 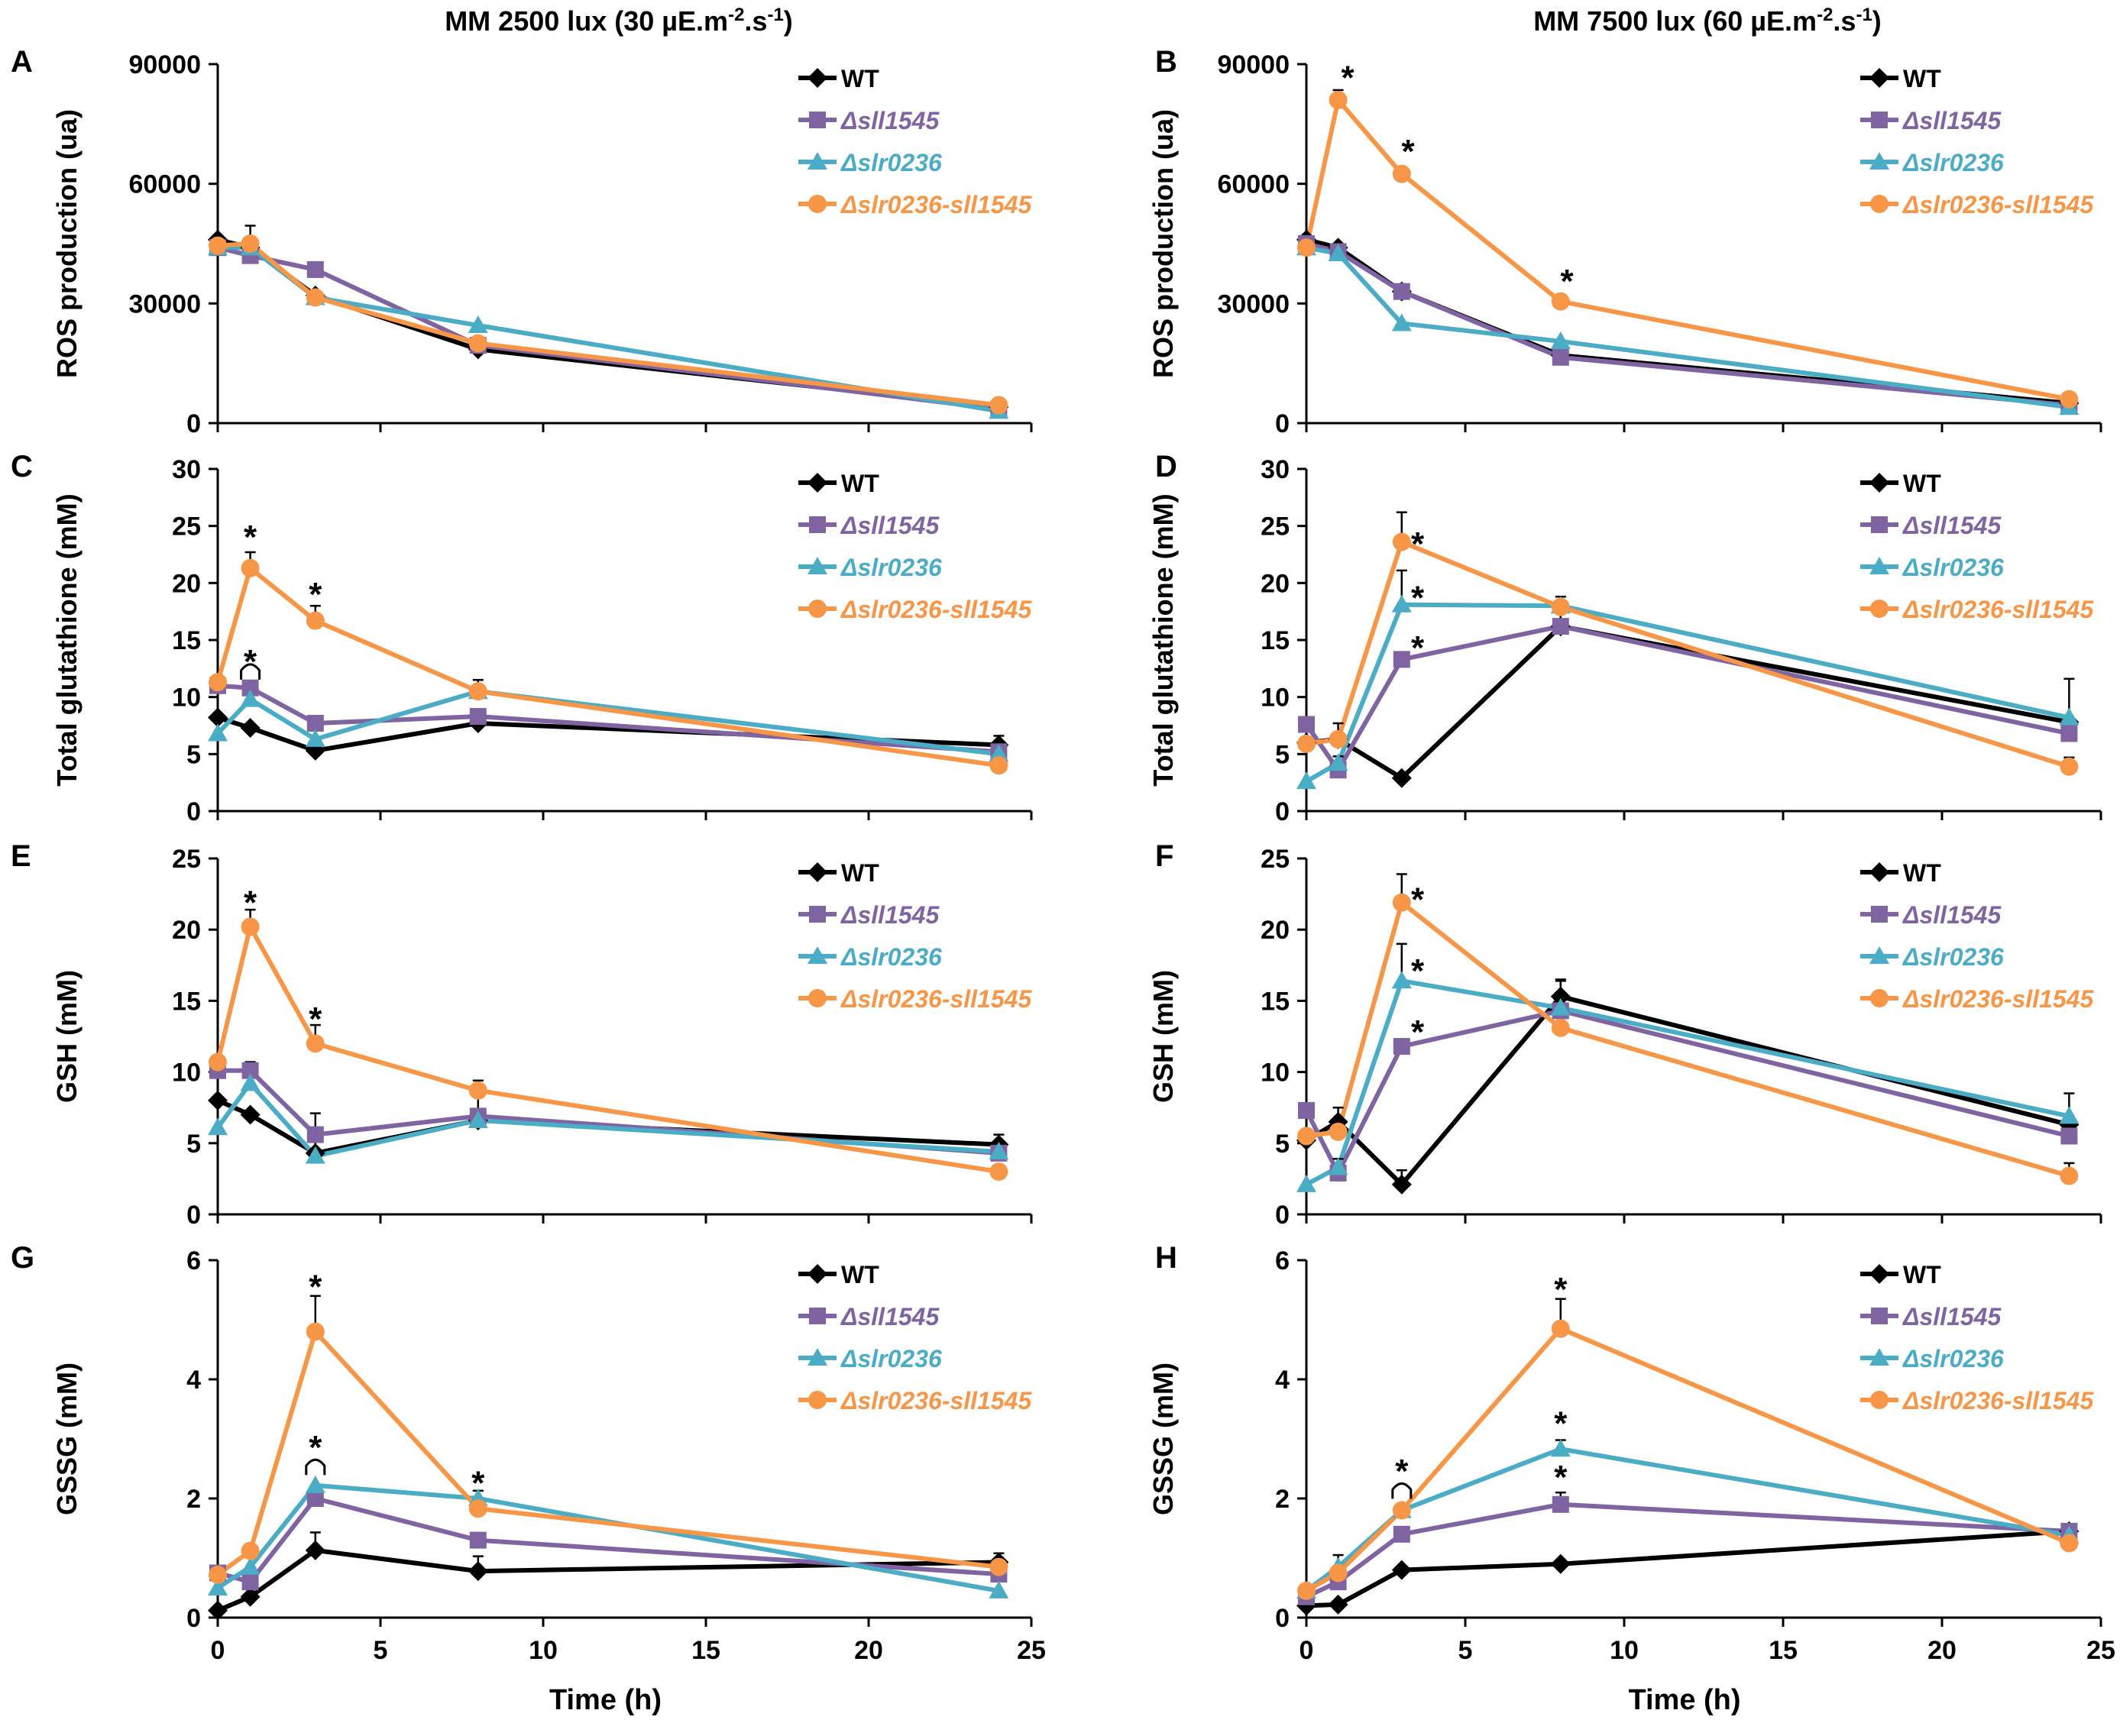 I want to click on panel-label: G, so click(x=22, y=1258).